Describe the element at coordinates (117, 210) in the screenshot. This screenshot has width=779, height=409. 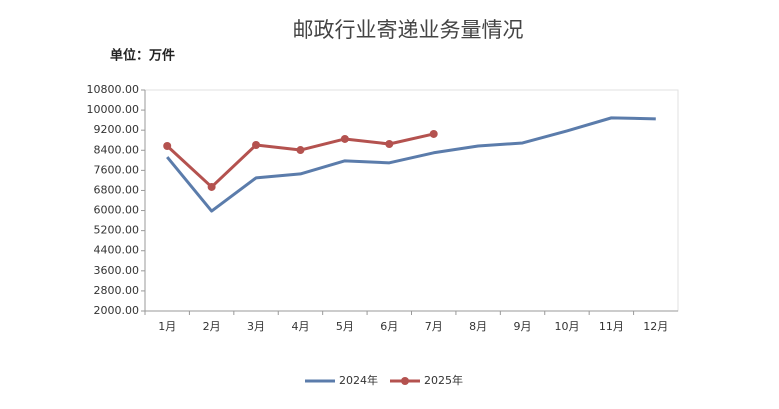
I see `y-tick-label: 6000.00` at that location.